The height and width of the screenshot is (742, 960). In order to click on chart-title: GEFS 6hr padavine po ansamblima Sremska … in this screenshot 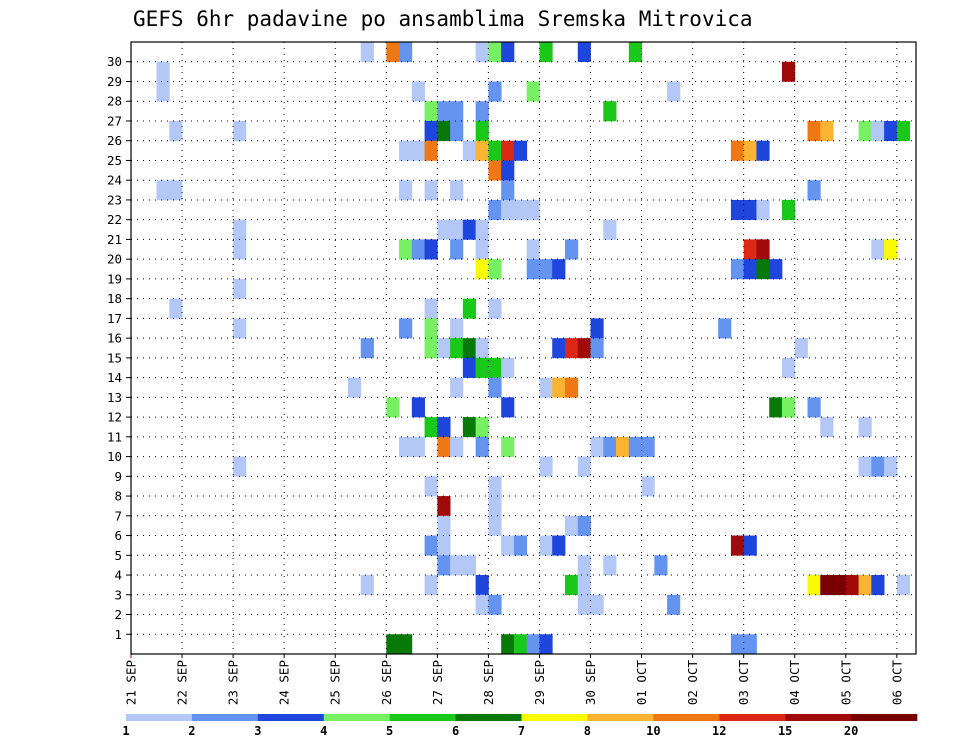, I will do `click(443, 19)`.